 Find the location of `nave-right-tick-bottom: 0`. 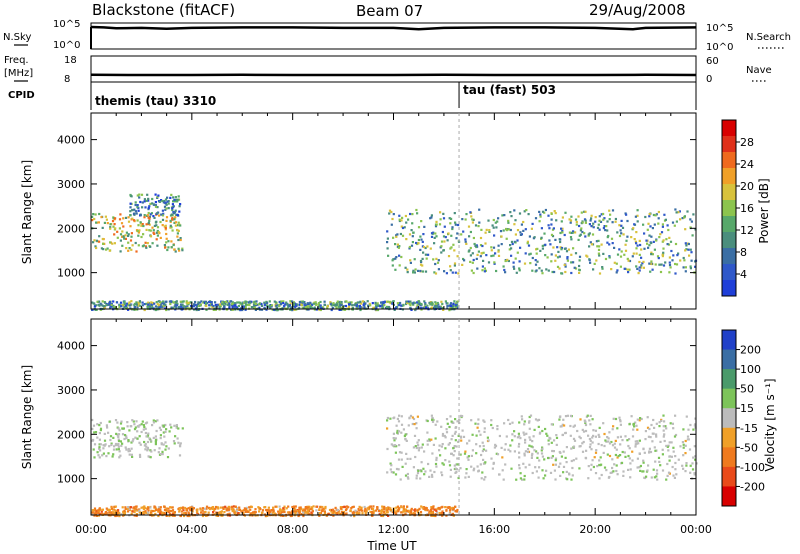

nave-right-tick-bottom: 0 is located at coordinates (709, 79).